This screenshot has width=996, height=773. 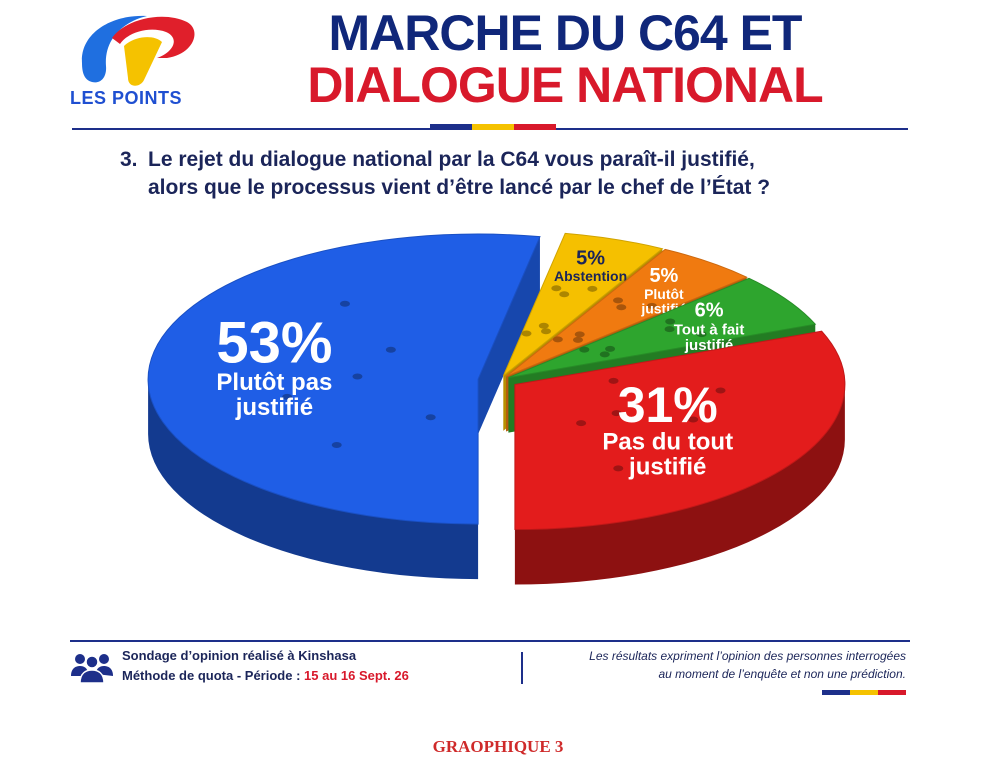 I want to click on survey-dates: 15 au 16 Sept. 26, so click(x=356, y=675).